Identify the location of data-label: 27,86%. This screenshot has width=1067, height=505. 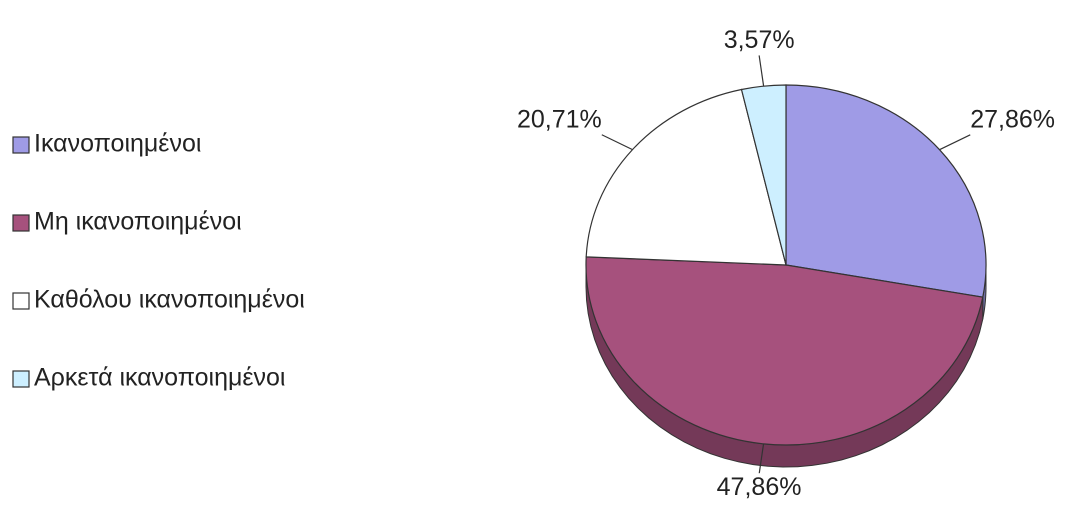
(1012, 119).